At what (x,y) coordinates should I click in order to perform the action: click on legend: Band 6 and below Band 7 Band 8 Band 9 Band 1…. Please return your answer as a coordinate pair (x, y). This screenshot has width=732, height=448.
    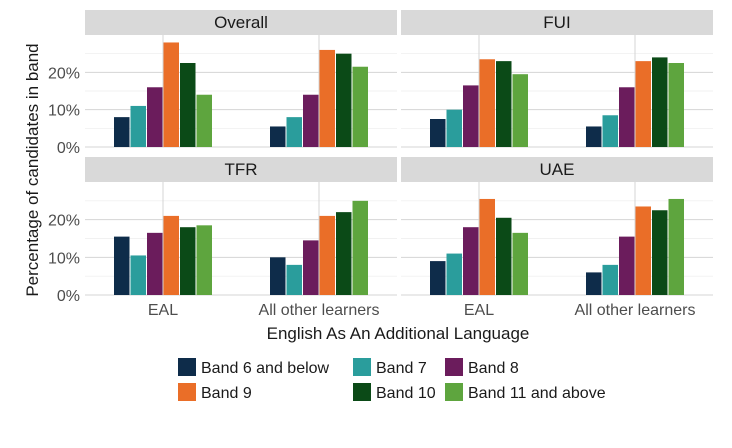
    Looking at the image, I should click on (392, 380).